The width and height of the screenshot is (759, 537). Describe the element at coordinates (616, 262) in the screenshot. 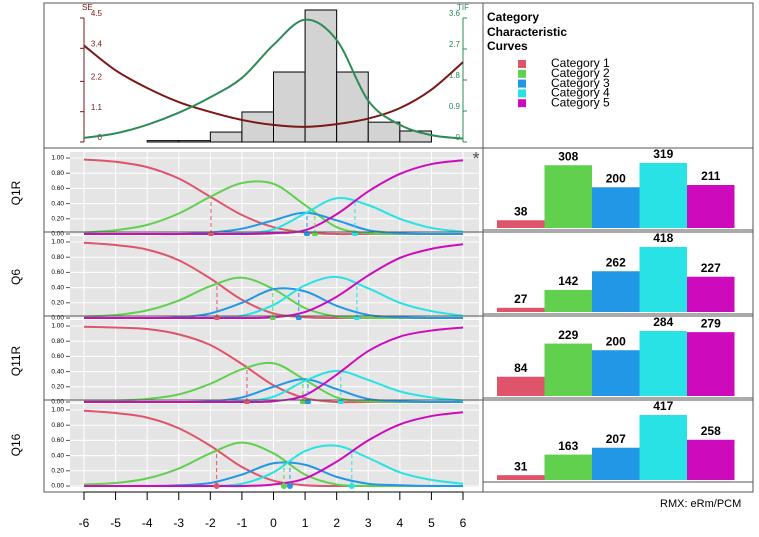

I see `count-label: 262` at that location.